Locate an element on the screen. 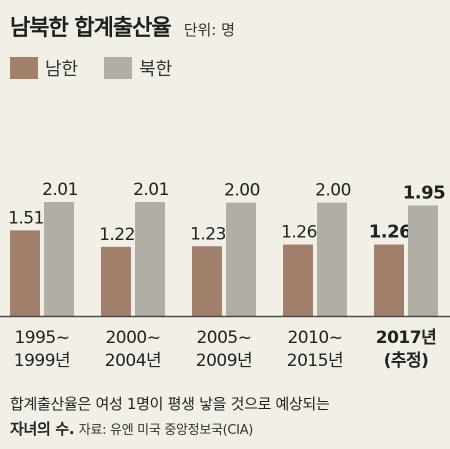  title-row: 남북한 합계출산율 단위: 명 is located at coordinates (122, 27).